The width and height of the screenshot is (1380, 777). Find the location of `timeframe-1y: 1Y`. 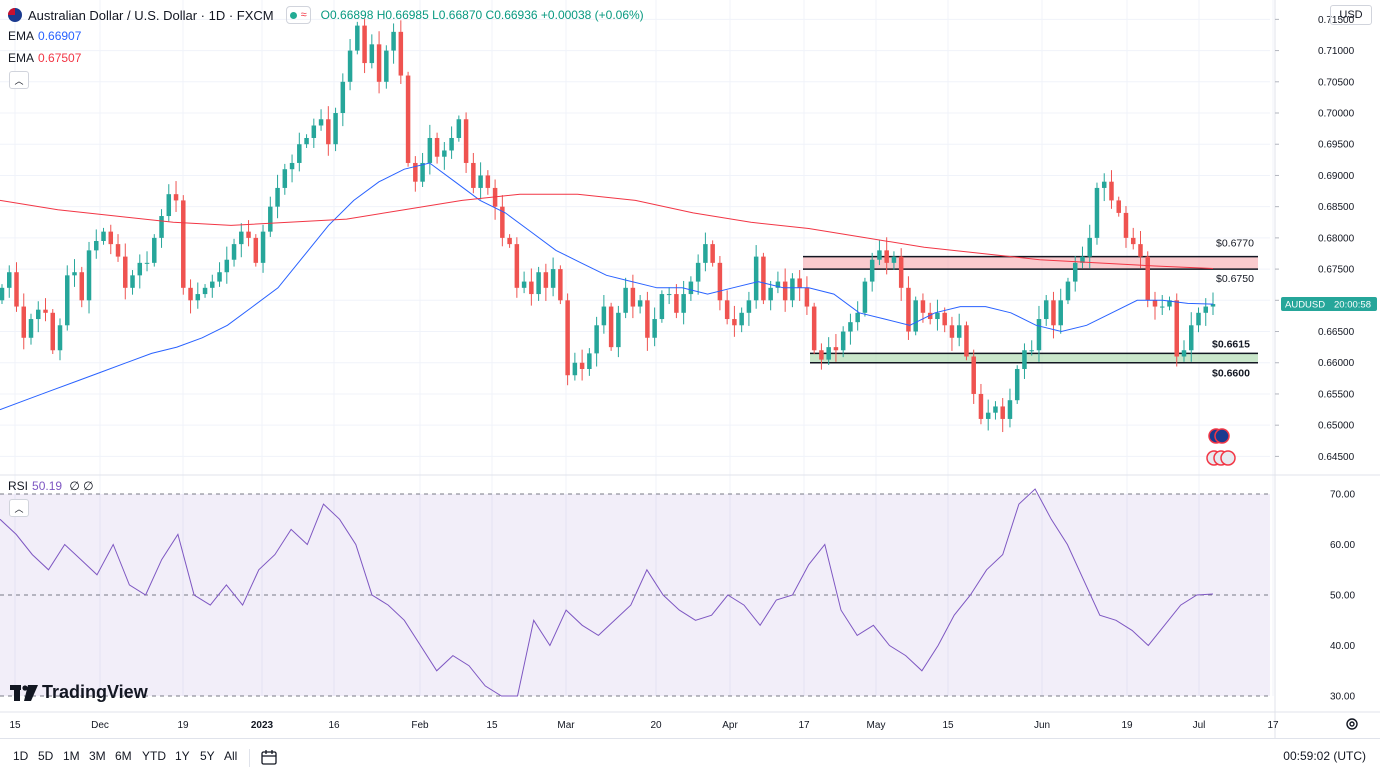

timeframe-1y: 1Y is located at coordinates (182, 756).